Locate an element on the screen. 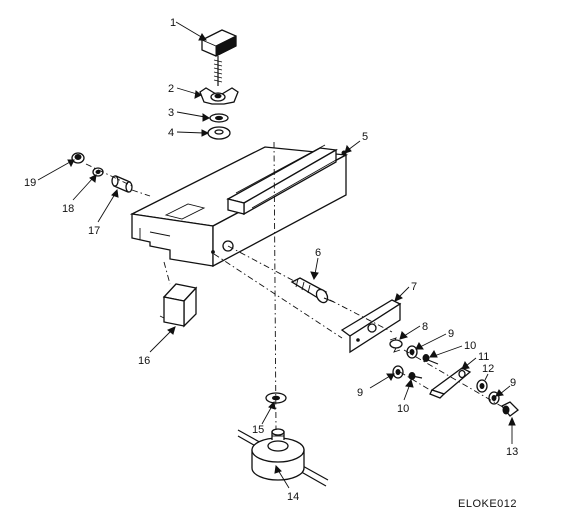  callout-15: 15 is located at coordinates (258, 430).